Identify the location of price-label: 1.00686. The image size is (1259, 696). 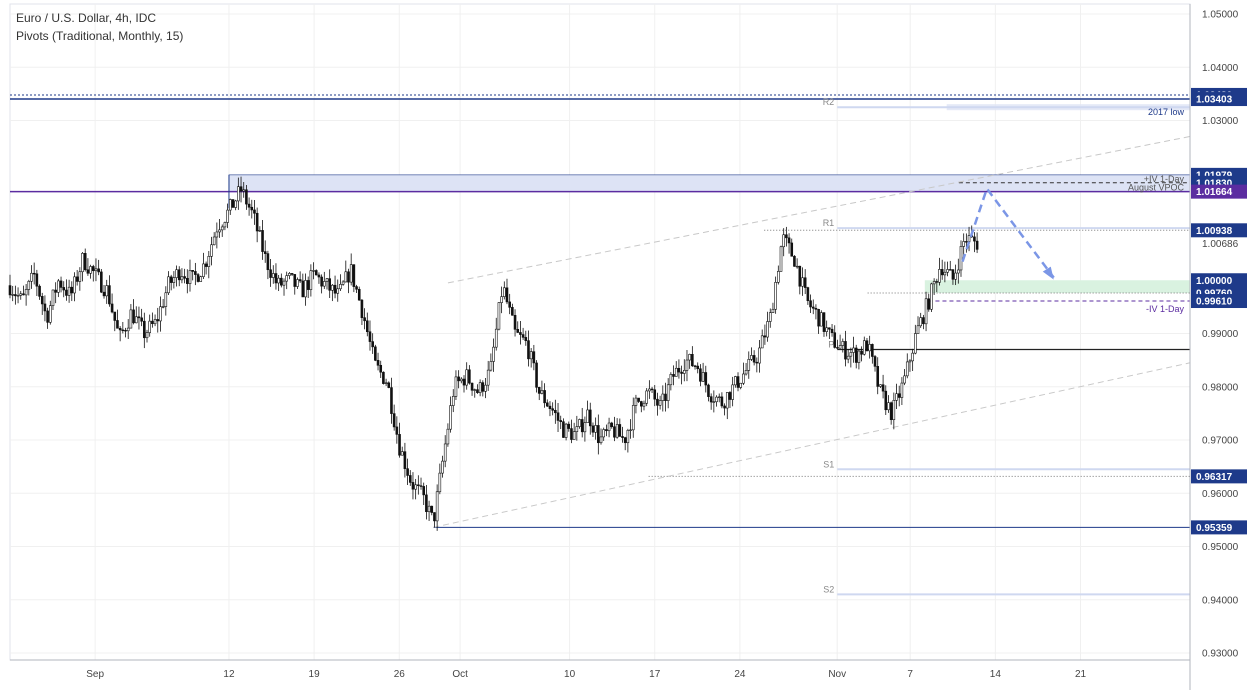
(1220, 244).